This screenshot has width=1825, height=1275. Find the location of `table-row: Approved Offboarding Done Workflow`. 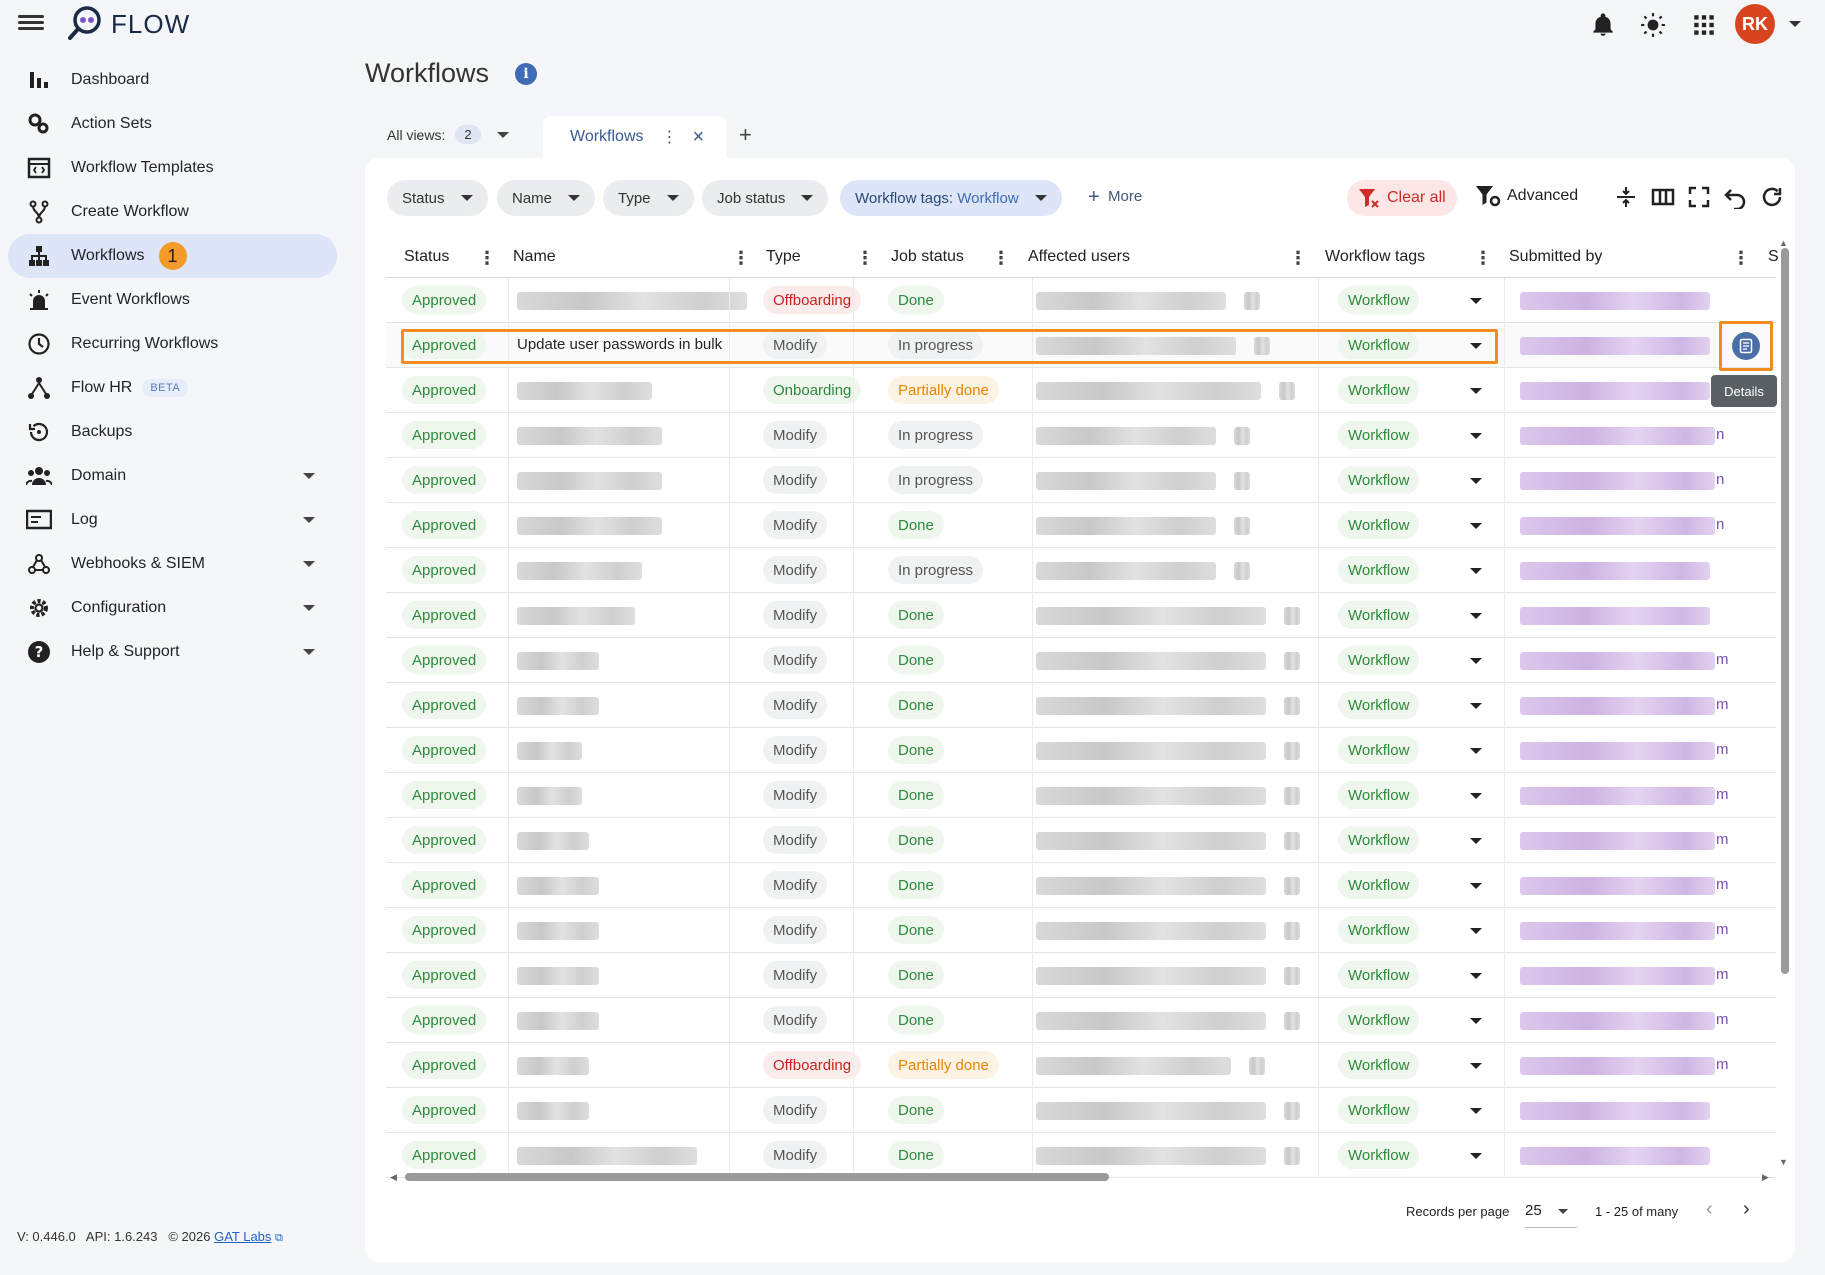

table-row: Approved Offboarding Done Workflow is located at coordinates (1081, 300).